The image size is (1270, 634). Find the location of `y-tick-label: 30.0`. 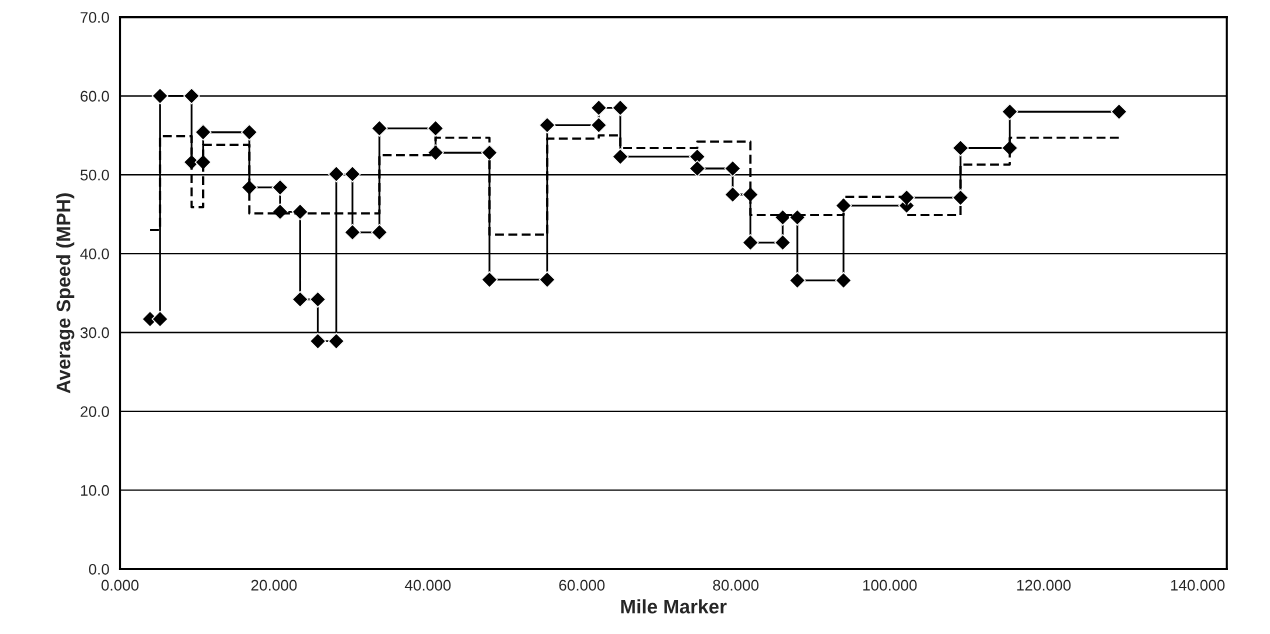

y-tick-label: 30.0 is located at coordinates (94, 333).